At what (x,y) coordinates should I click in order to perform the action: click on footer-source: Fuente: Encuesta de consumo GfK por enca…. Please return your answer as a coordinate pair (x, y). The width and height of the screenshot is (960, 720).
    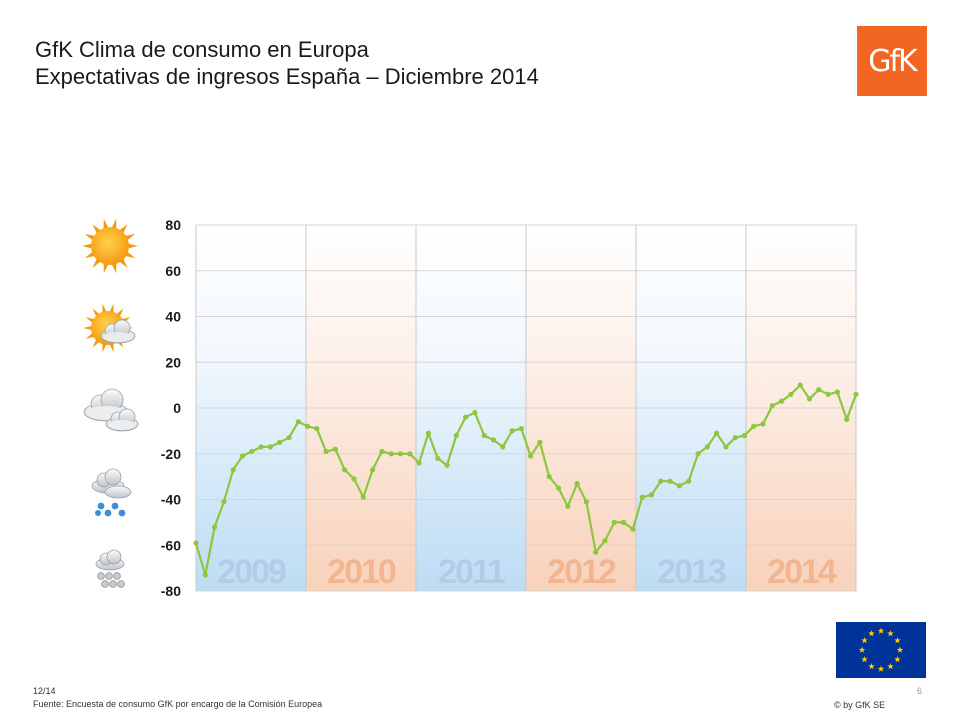
    Looking at the image, I should click on (178, 704).